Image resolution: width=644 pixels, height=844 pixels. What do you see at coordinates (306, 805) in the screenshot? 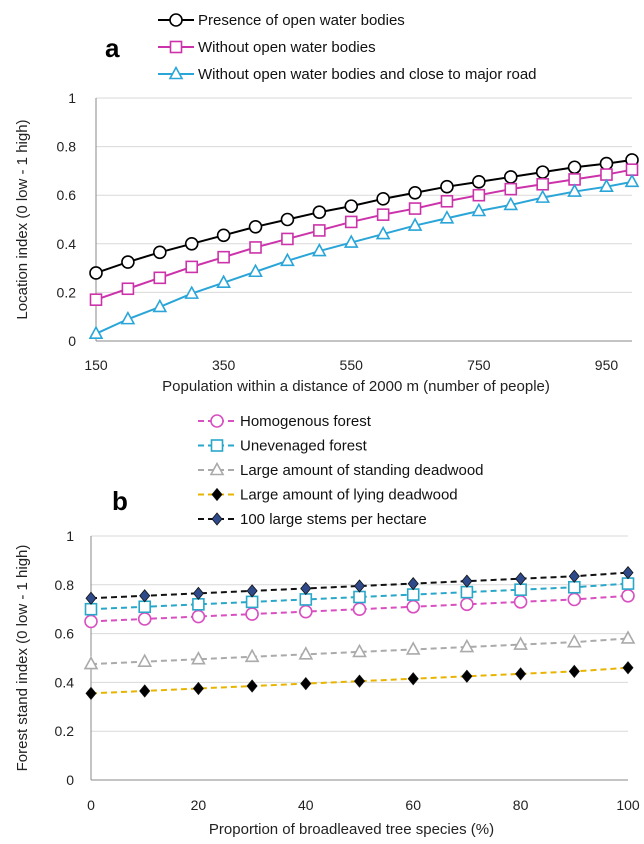
I see `x-tick-label: 40` at bounding box center [306, 805].